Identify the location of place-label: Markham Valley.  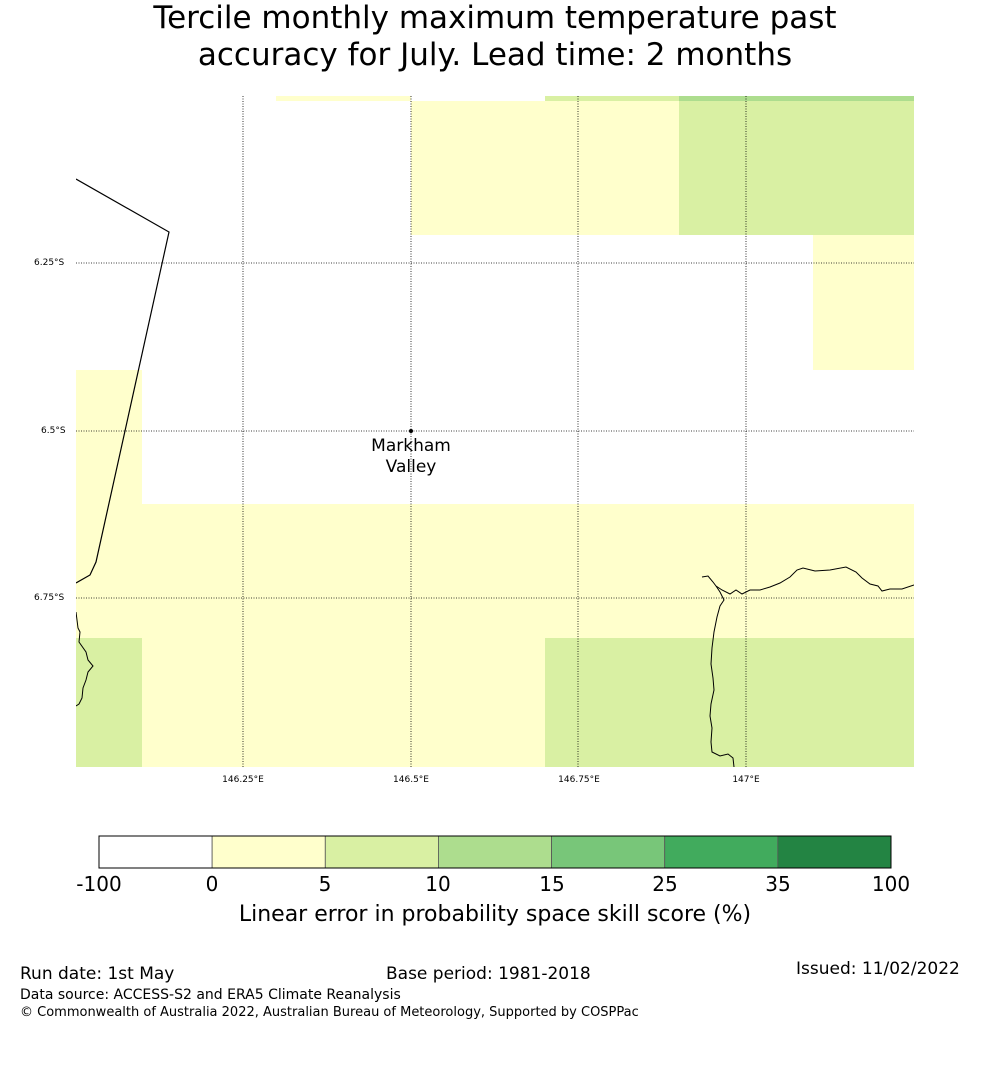
(411, 457).